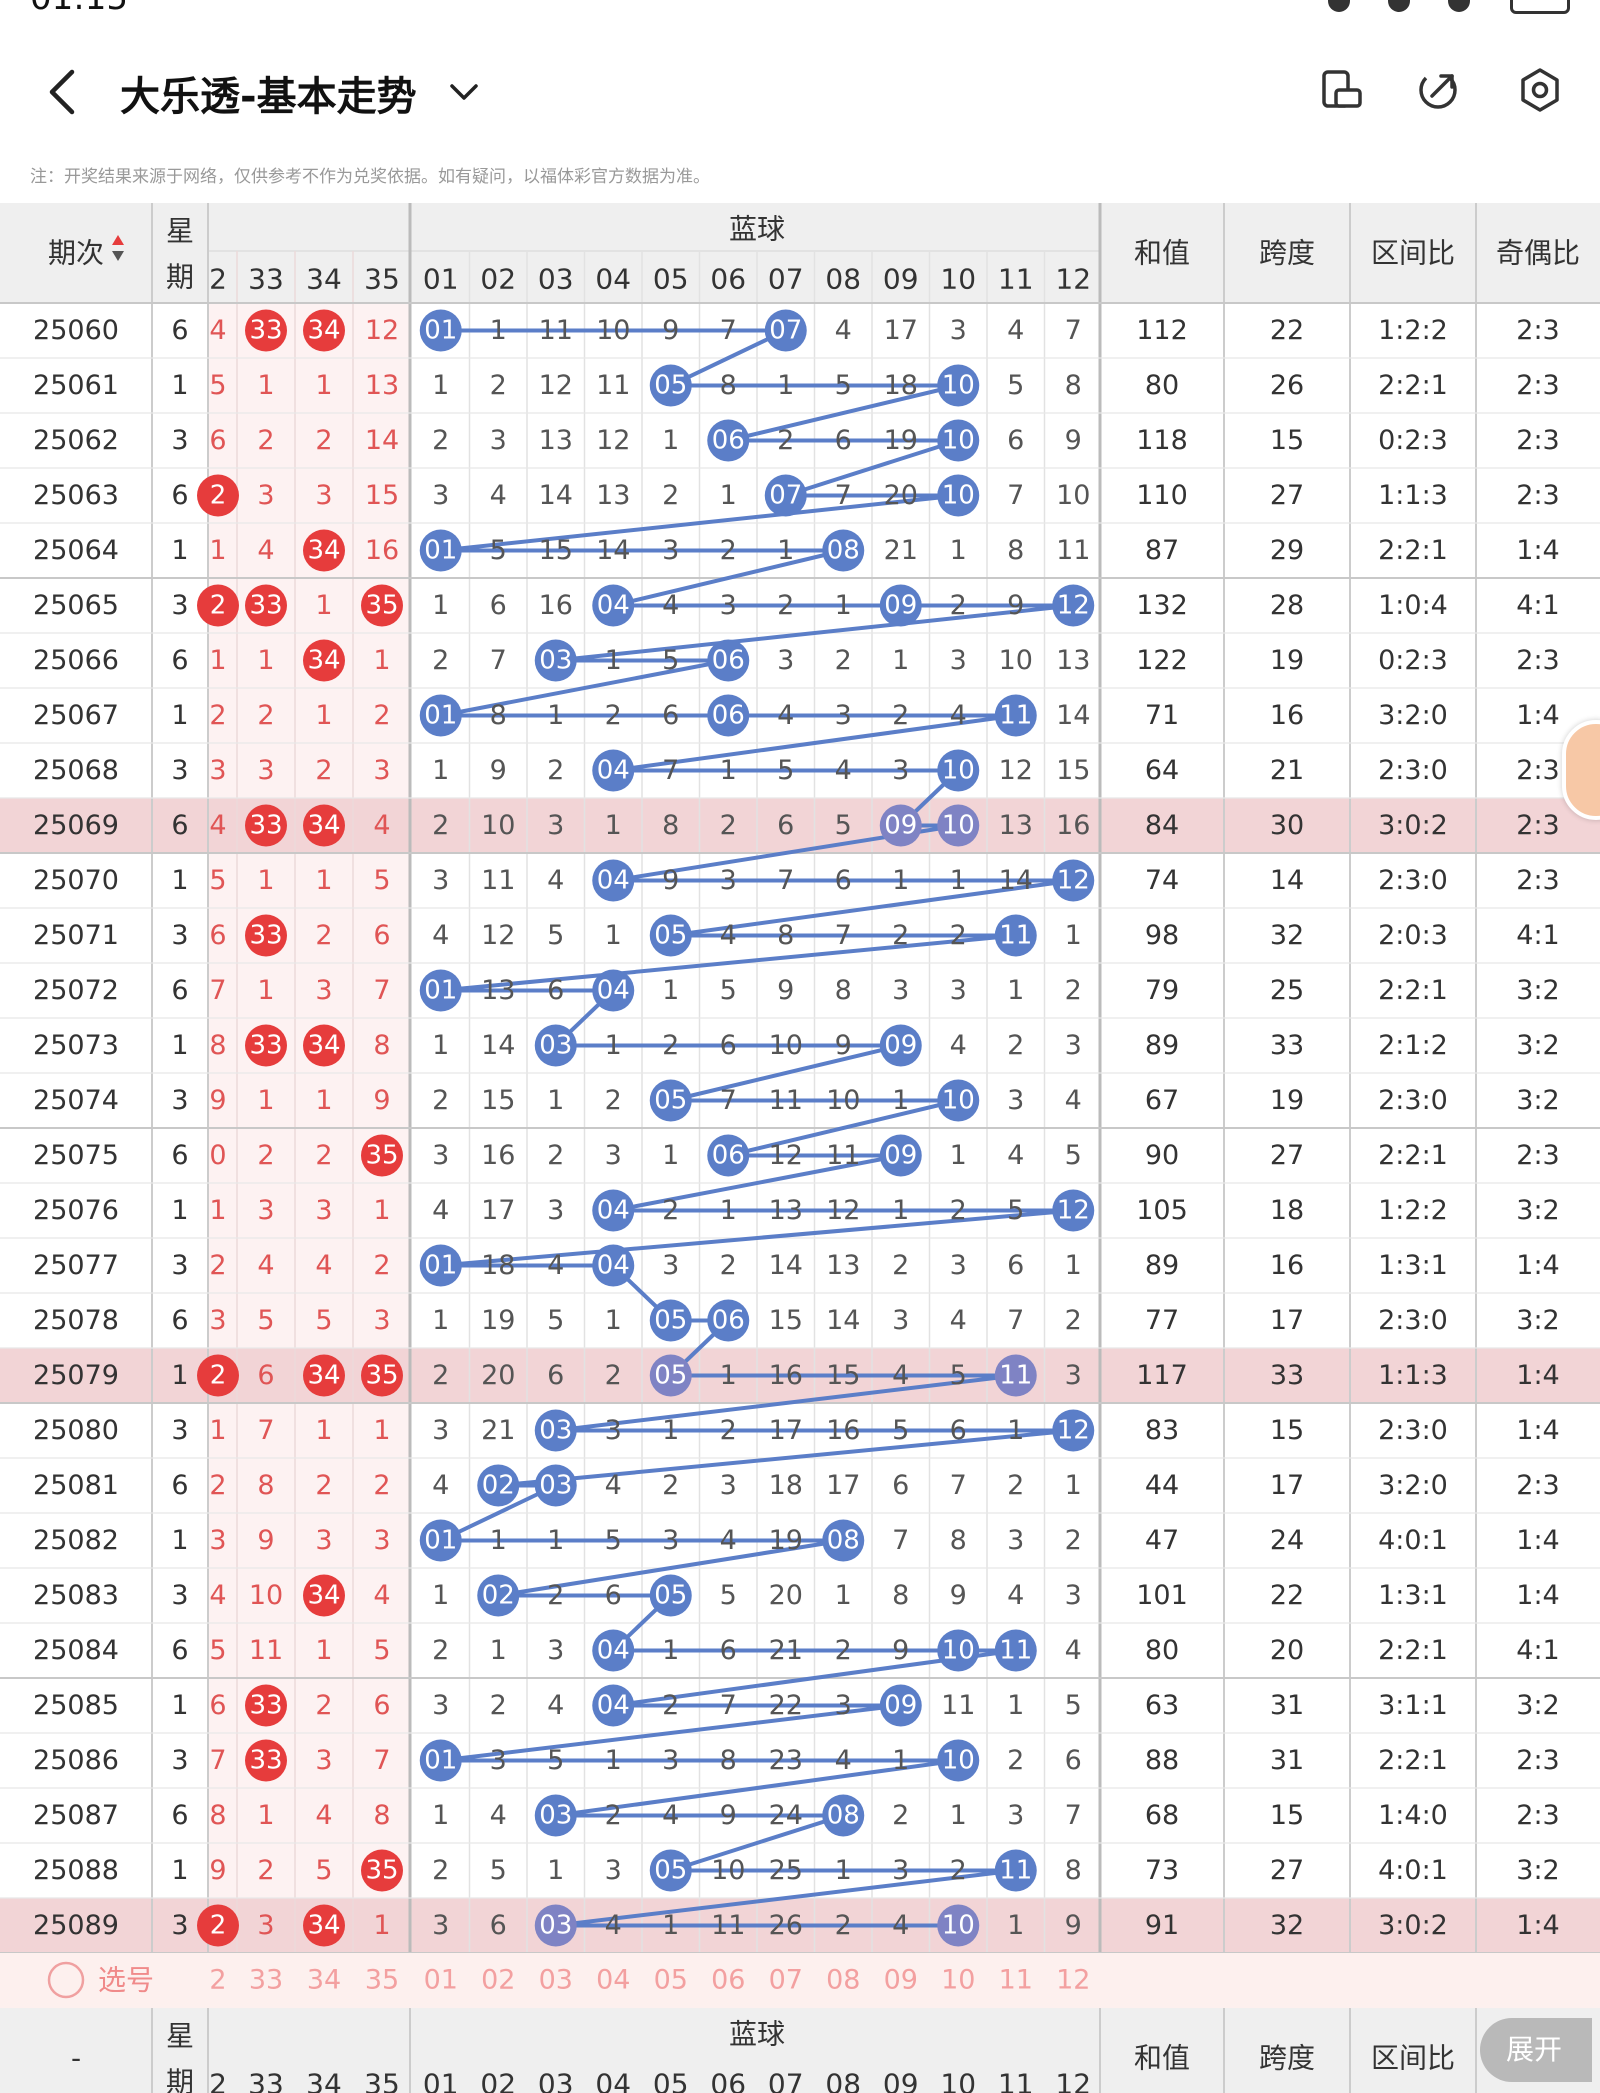 The width and height of the screenshot is (1600, 2093). Describe the element at coordinates (843, 1320) in the screenshot. I see `blue-cell: 14` at that location.